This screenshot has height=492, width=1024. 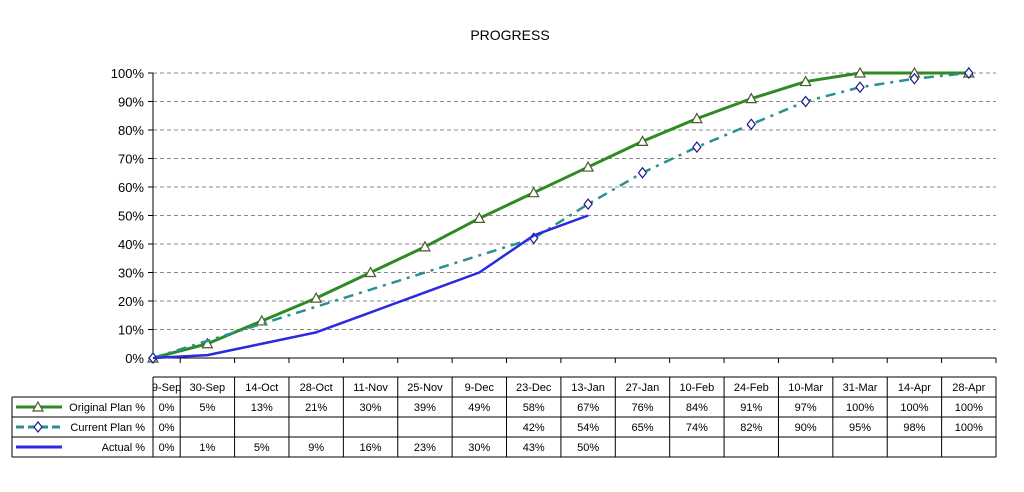 I want to click on x-tick-label: 11-Nov, so click(x=370, y=388).